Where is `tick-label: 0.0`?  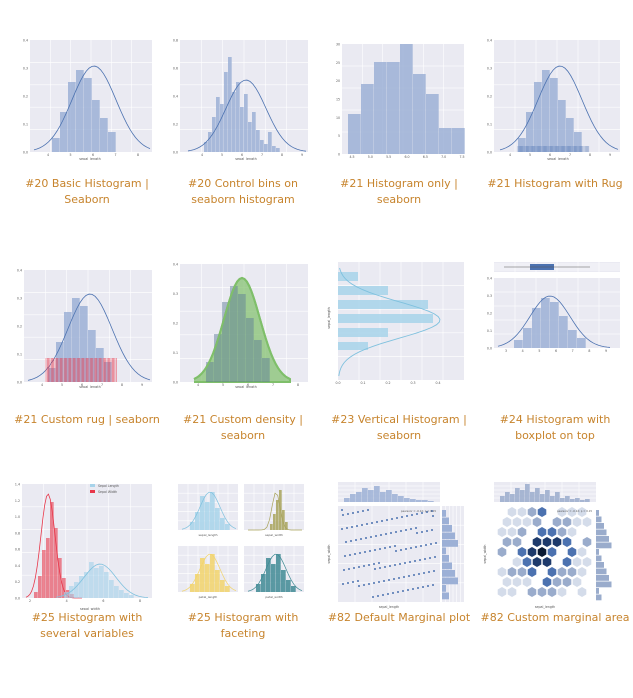
tick-label: 0.0 is located at coordinates (175, 153).